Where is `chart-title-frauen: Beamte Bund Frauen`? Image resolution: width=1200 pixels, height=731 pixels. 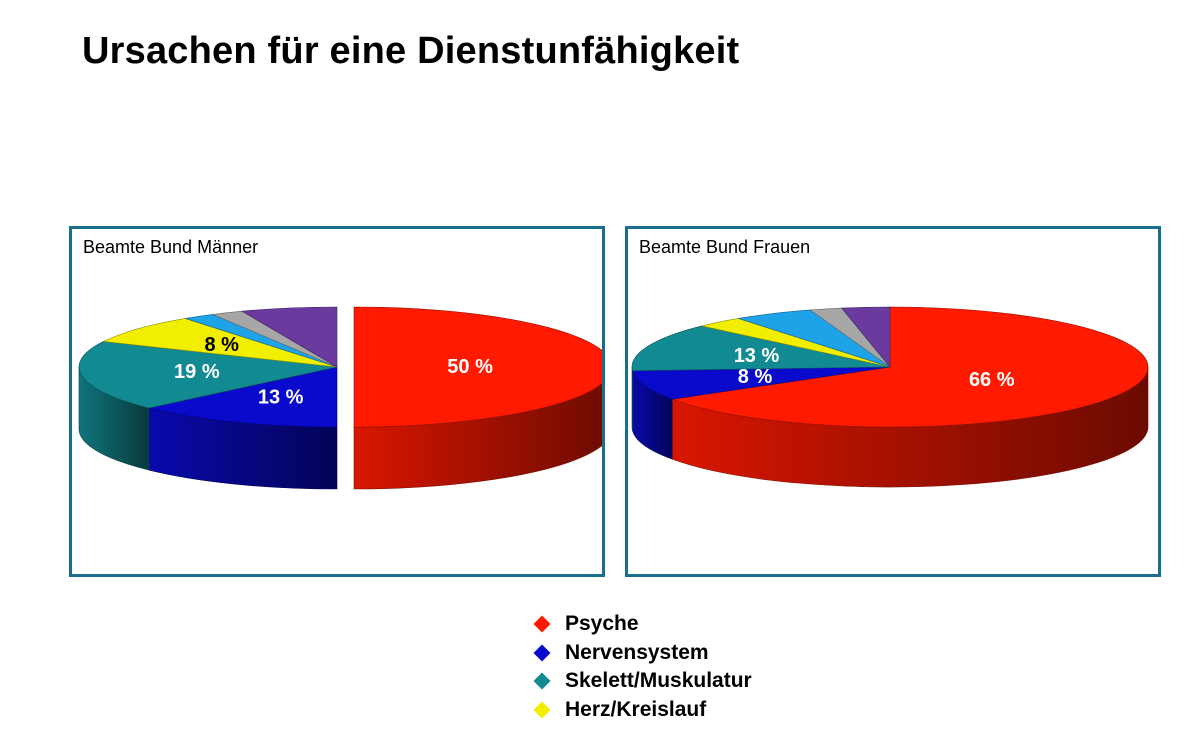
chart-title-frauen: Beamte Bund Frauen is located at coordinates (725, 247).